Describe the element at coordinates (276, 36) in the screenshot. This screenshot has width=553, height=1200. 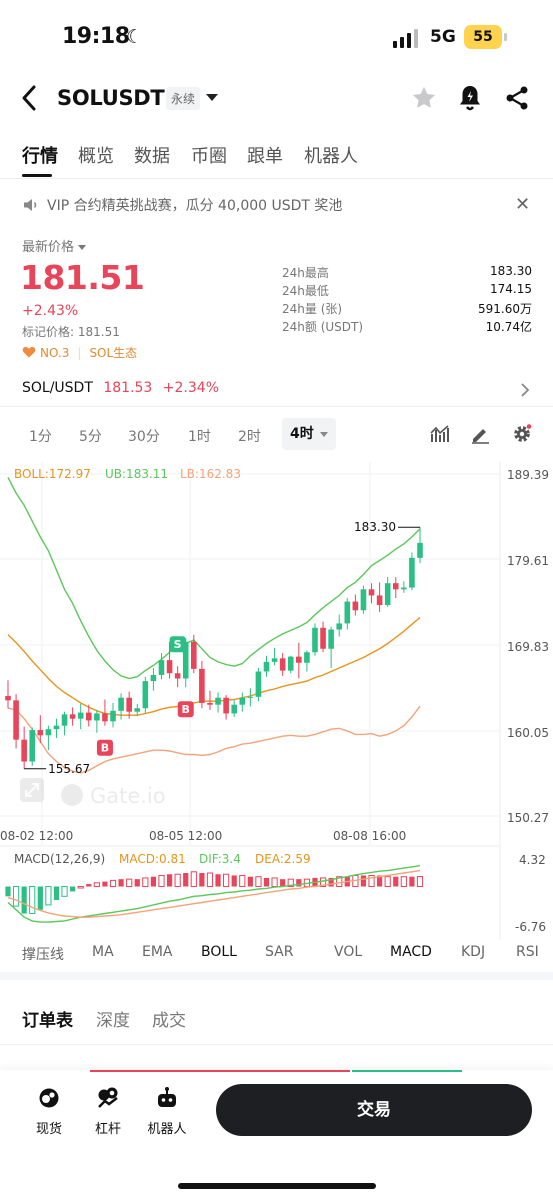
I see `status-bar: 19:18 ☾ 5G 55` at that location.